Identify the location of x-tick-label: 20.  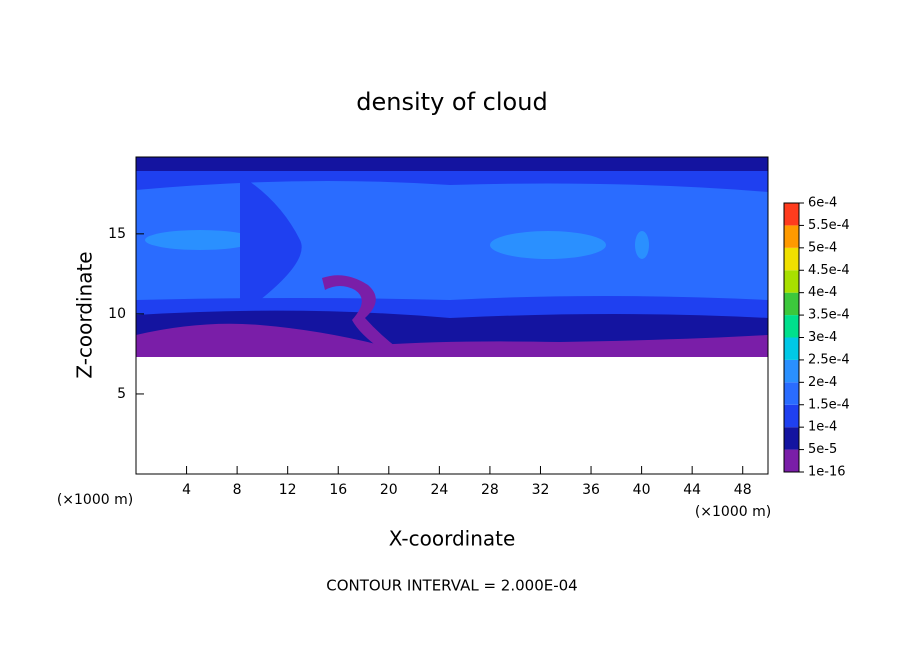
(389, 490).